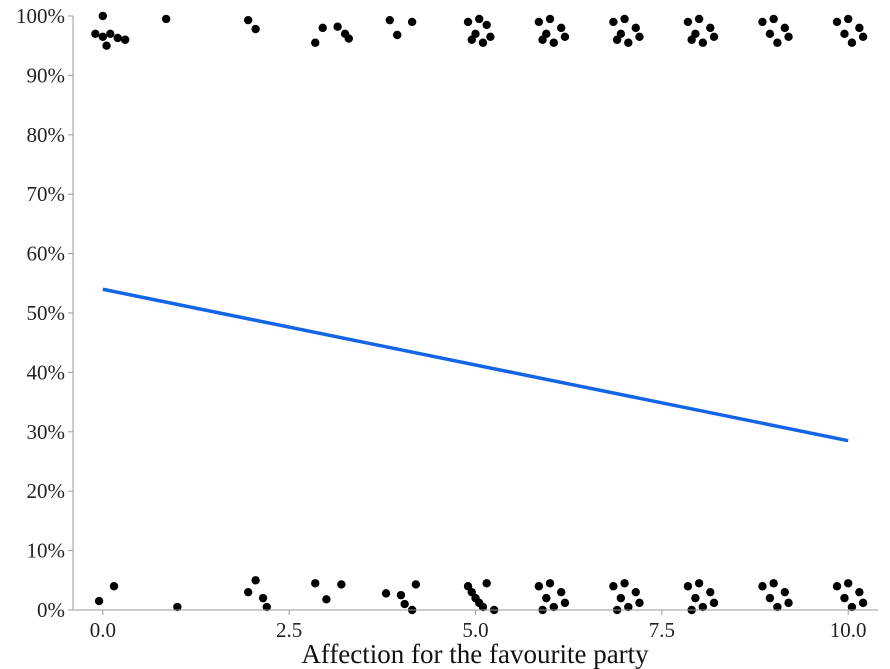 This screenshot has width=890, height=669. I want to click on y-tick-label: 20%, so click(46, 491).